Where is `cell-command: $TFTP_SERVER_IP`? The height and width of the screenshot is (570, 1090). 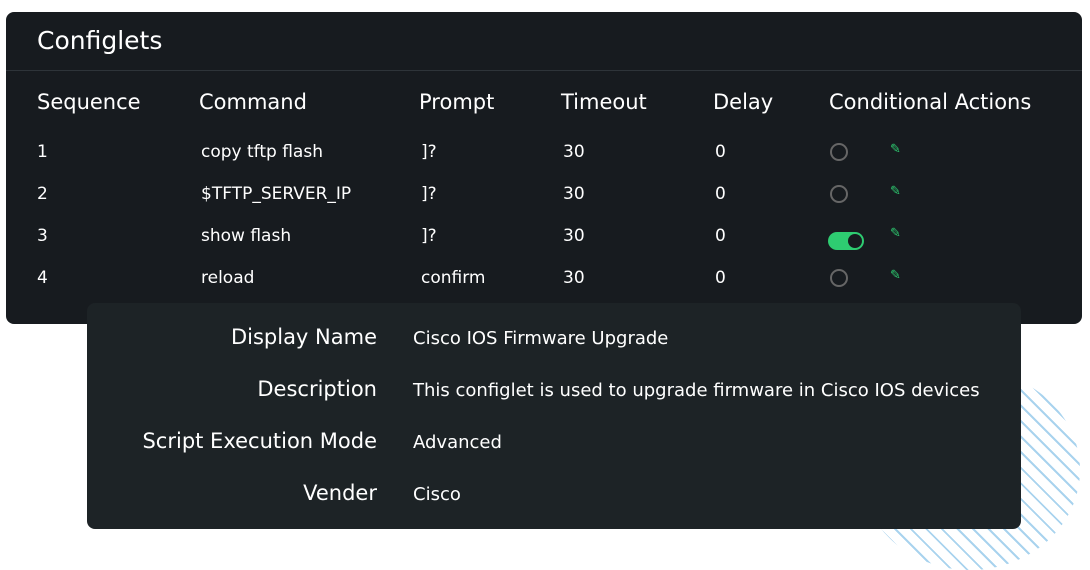 cell-command: $TFTP_SERVER_IP is located at coordinates (276, 194).